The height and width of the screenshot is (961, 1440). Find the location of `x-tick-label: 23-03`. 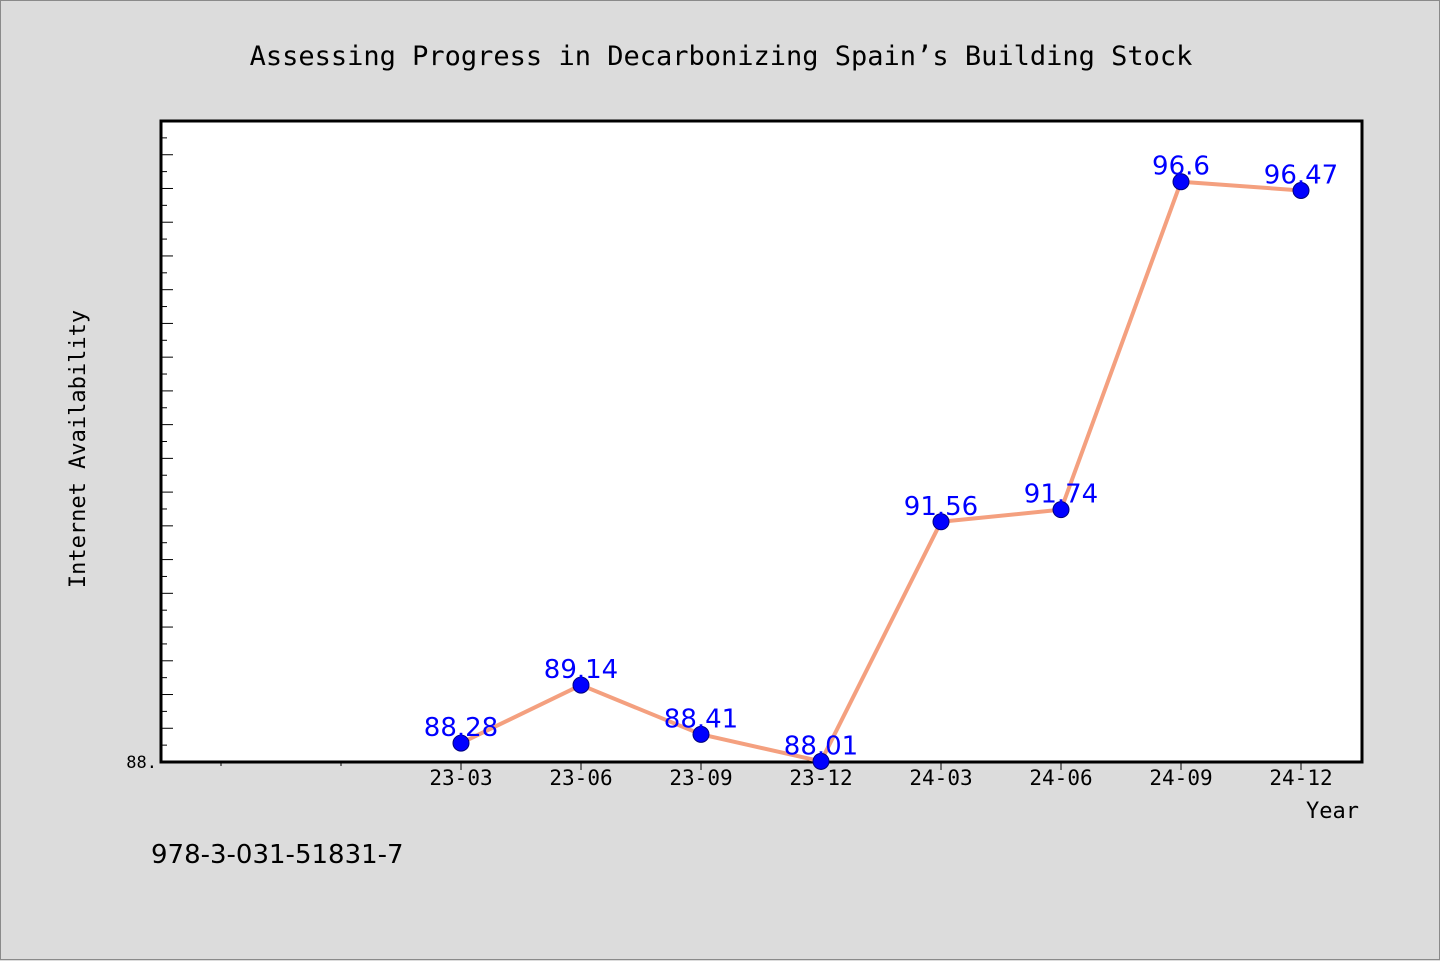

x-tick-label: 23-03 is located at coordinates (460, 778).